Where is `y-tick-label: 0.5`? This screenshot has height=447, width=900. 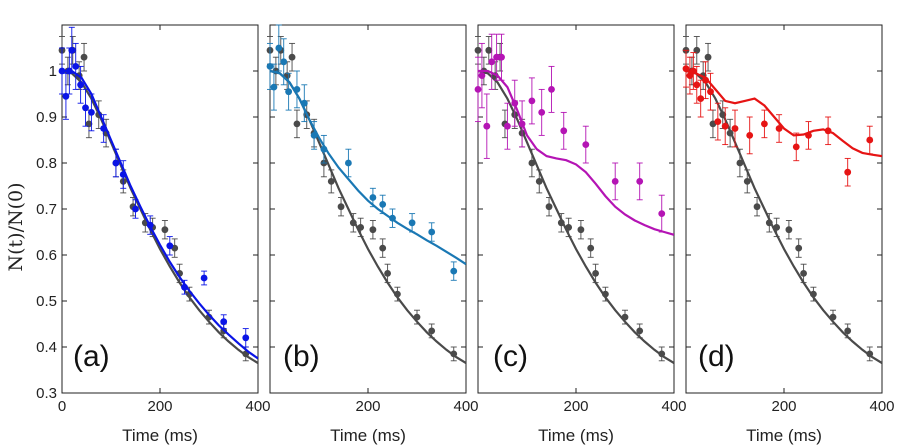
y-tick-label: 0.5 is located at coordinates (46, 301).